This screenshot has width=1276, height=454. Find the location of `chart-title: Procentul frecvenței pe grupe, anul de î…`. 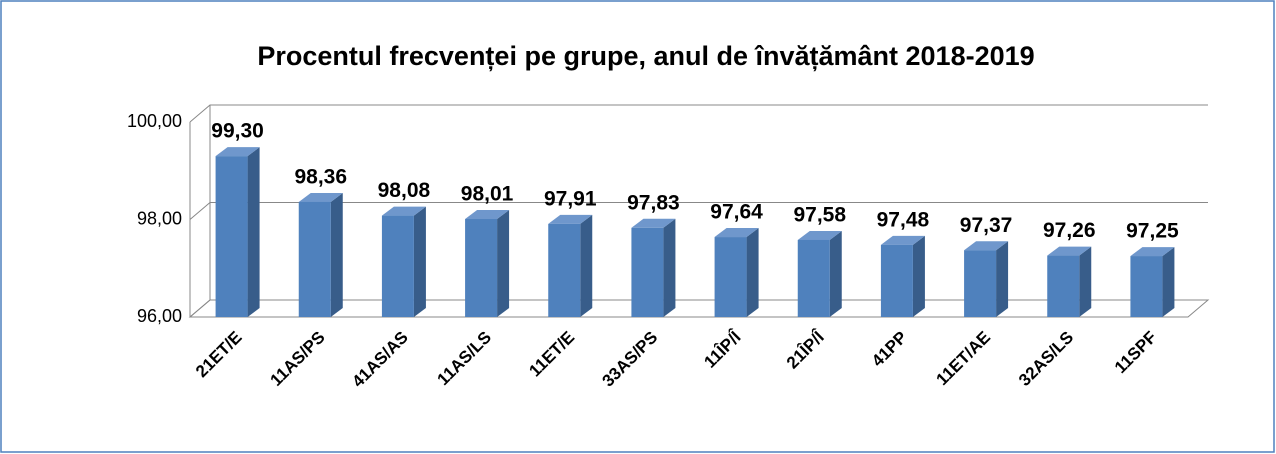

chart-title: Procentul frecvenței pe grupe, anul de î… is located at coordinates (645, 56).